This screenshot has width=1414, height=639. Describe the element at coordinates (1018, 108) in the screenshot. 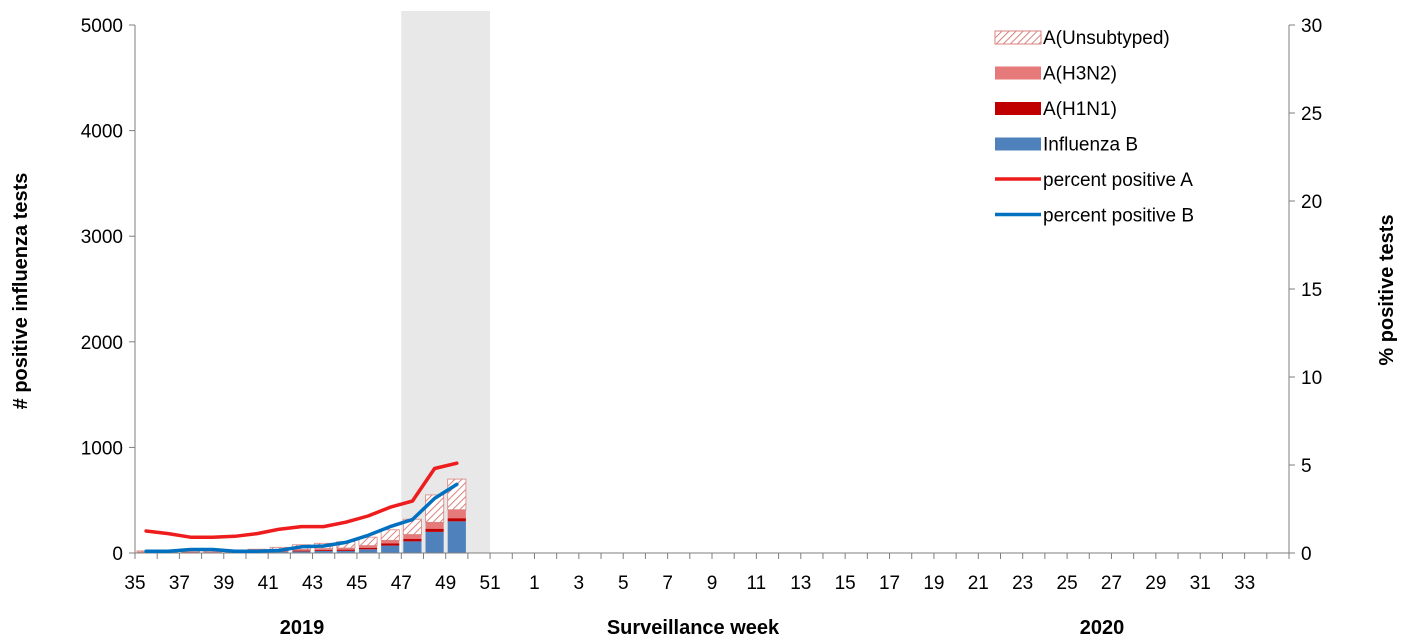

I see `legend-swatch-a-h1n1-` at that location.